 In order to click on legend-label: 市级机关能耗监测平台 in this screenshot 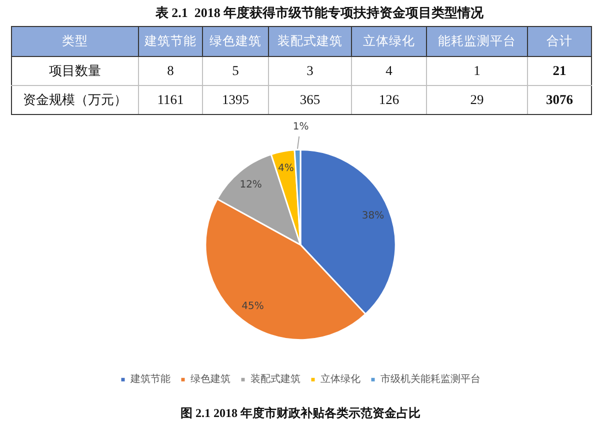, I will do `click(430, 379)`.